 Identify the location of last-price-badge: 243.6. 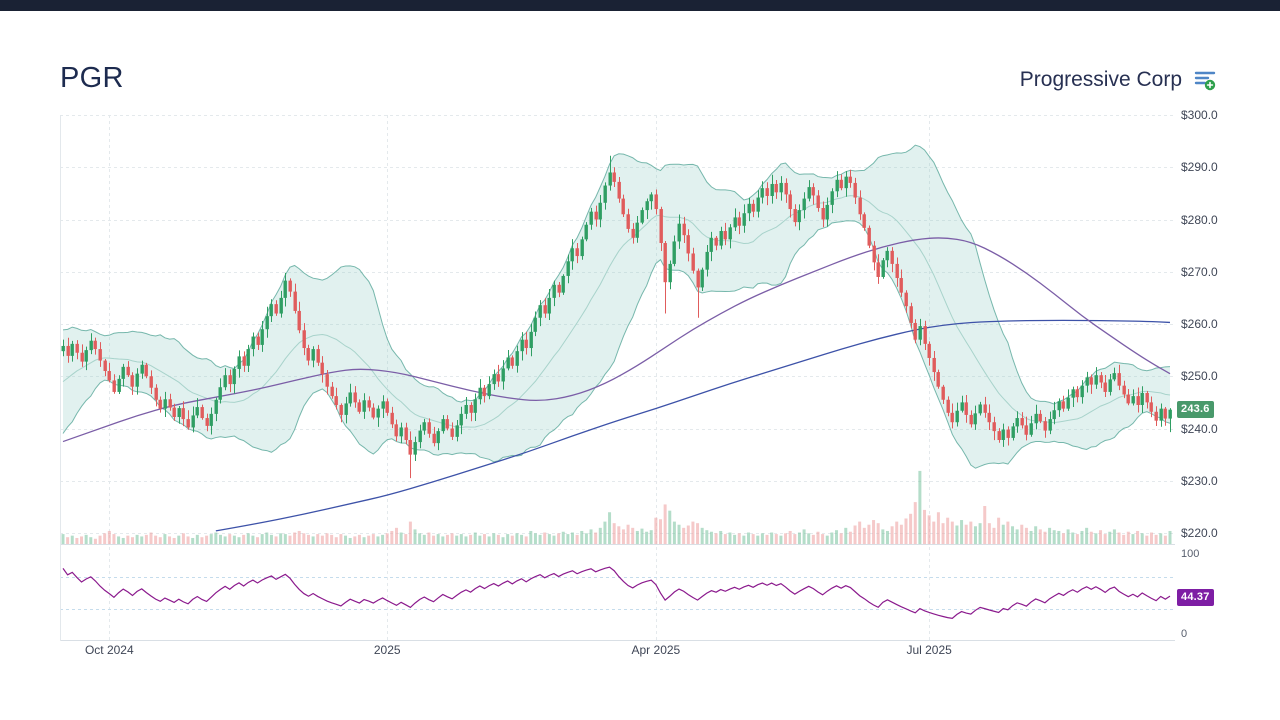
(1195, 409).